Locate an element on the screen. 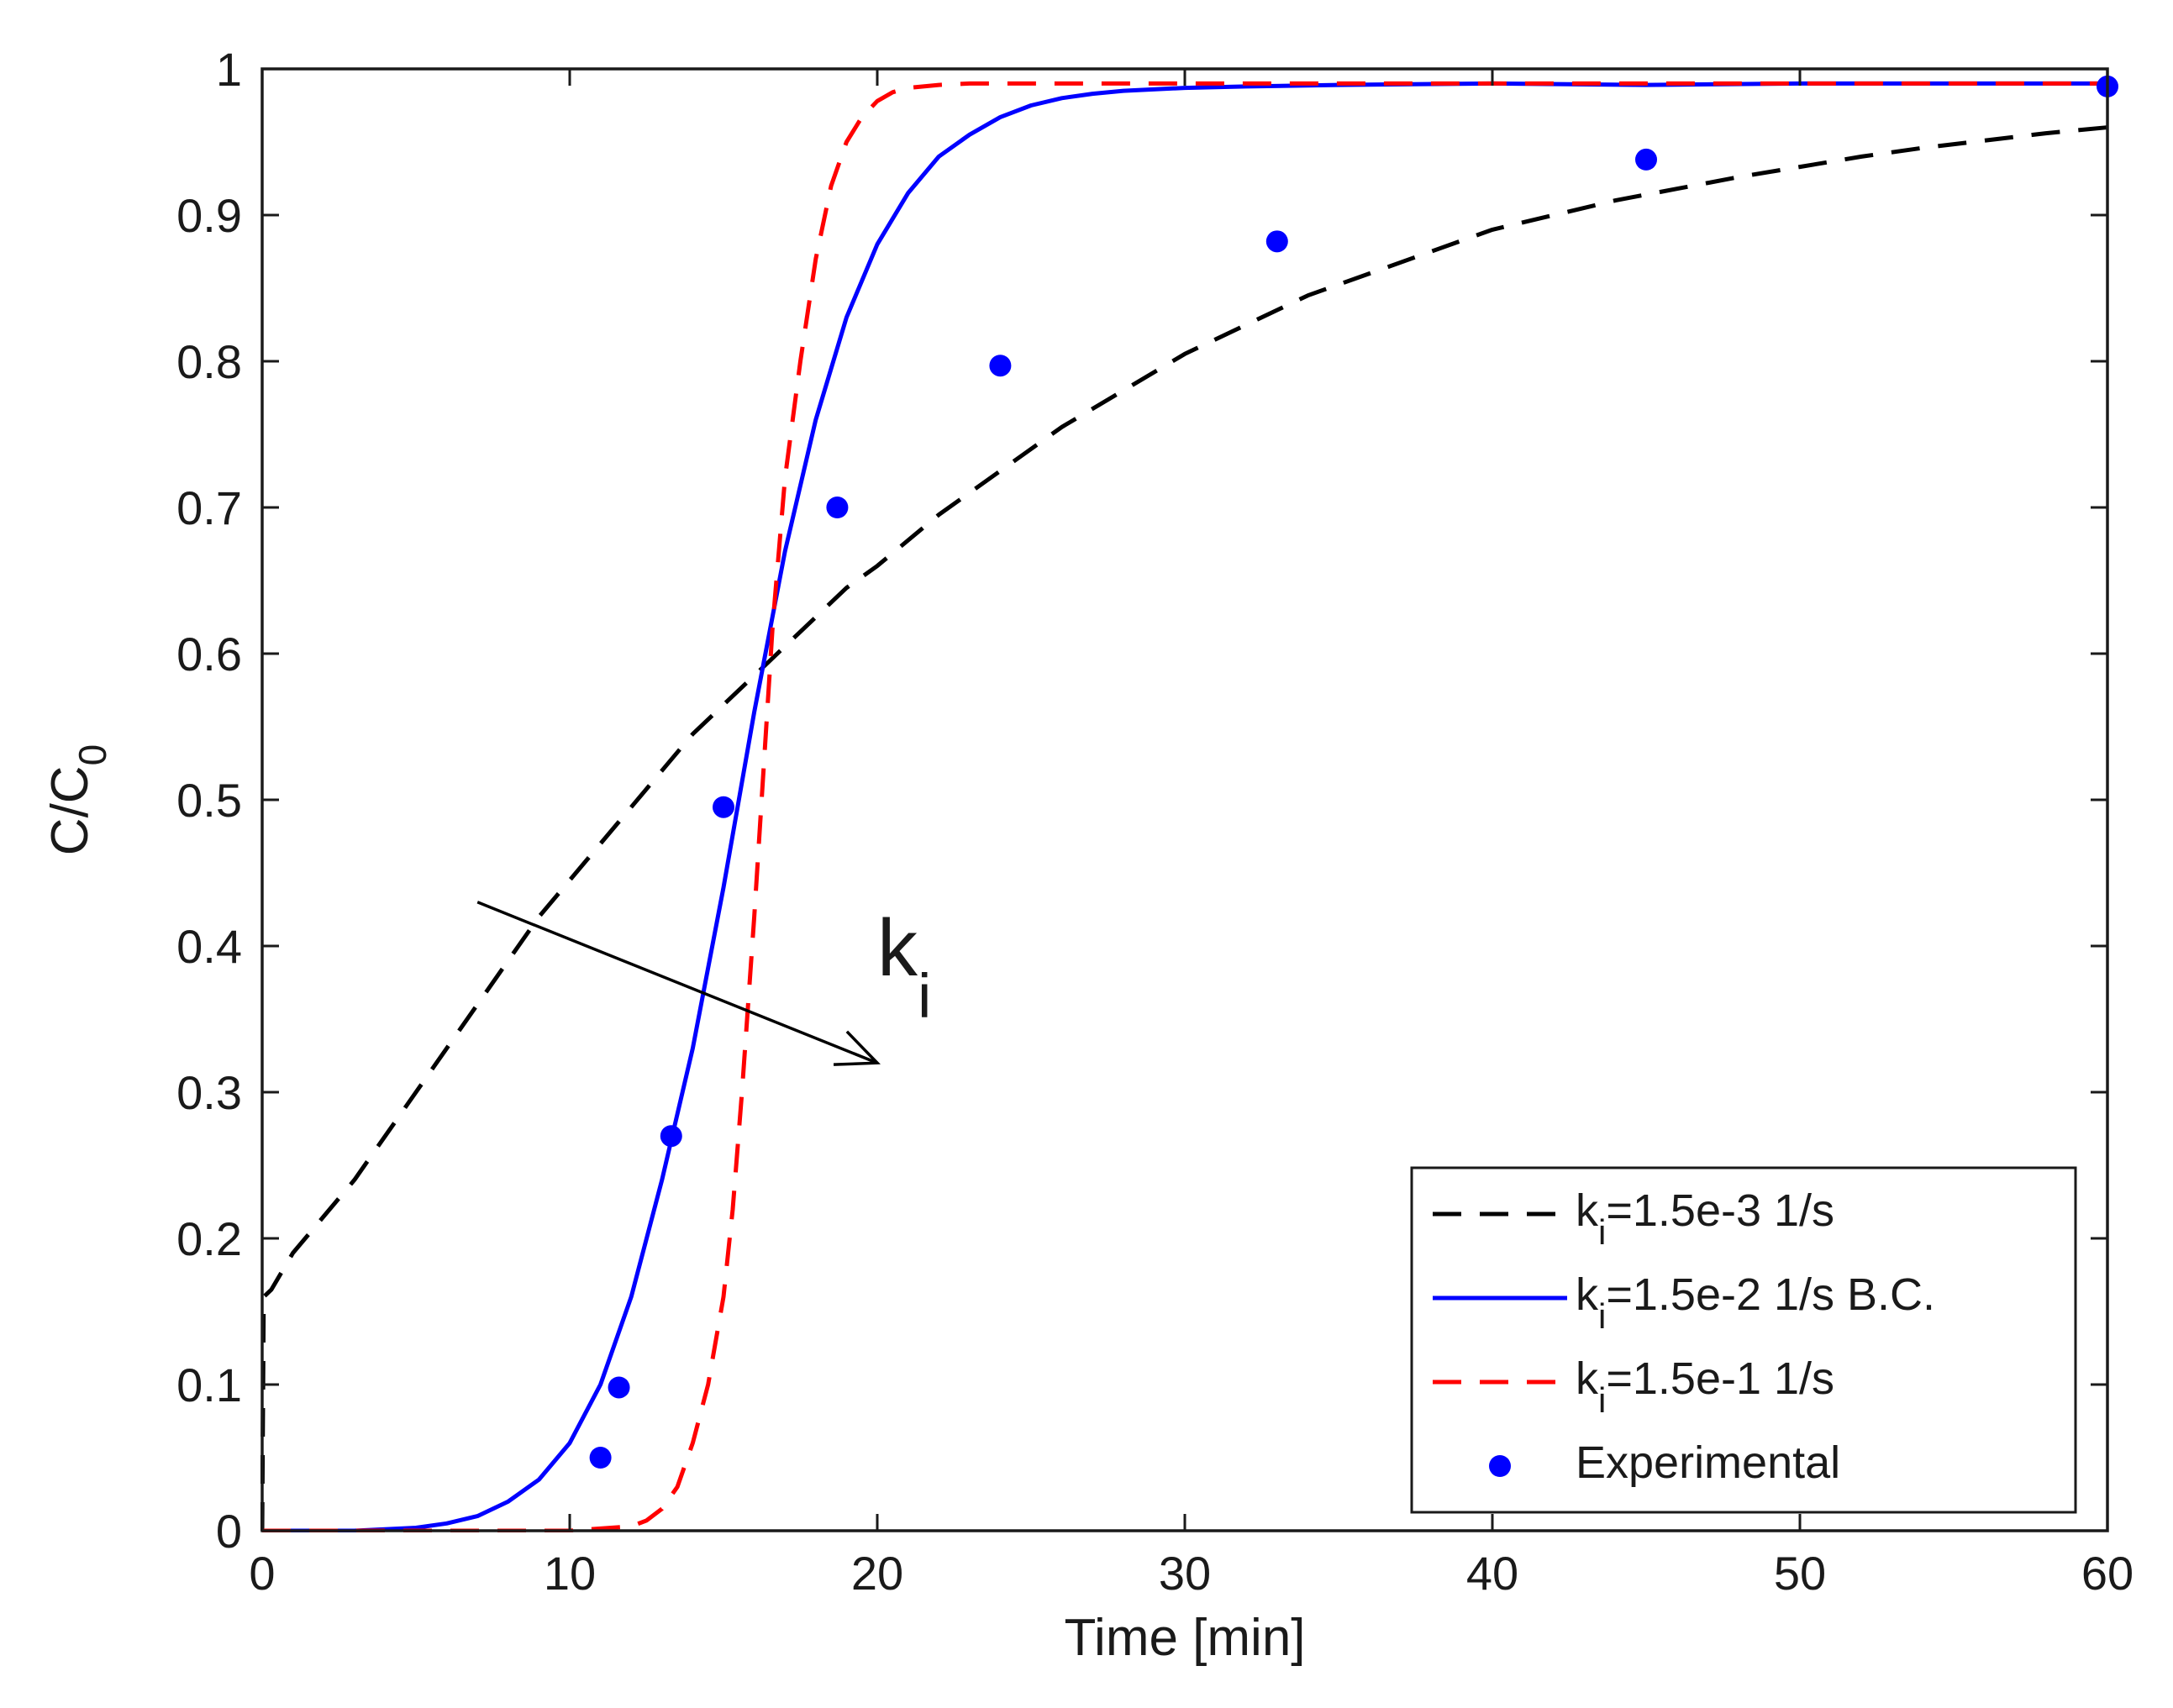 This screenshot has height=1708, width=2173. annotation-arrow-shaft is located at coordinates (677, 982).